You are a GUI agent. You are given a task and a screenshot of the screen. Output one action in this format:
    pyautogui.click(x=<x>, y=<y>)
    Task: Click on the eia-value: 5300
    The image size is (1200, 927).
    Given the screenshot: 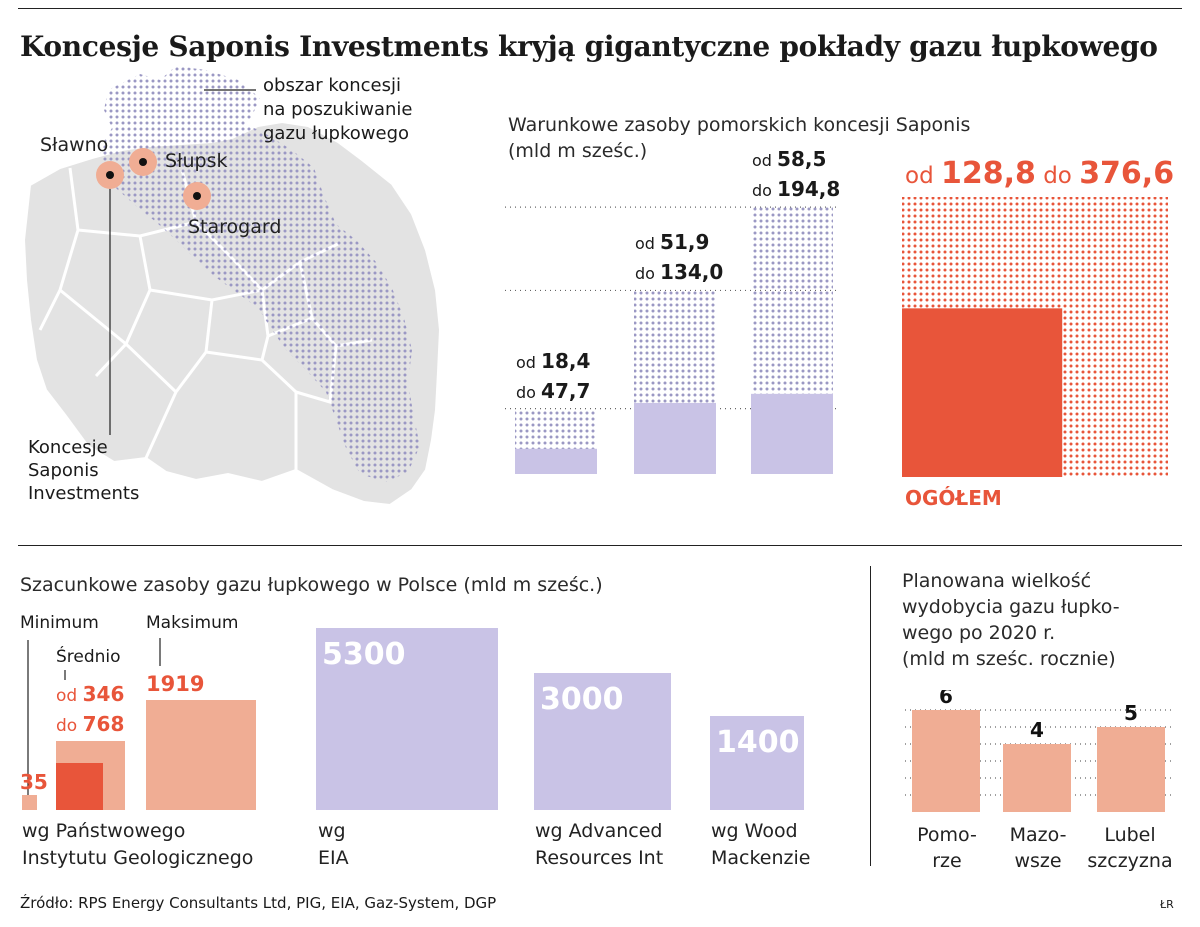 What is the action you would take?
    pyautogui.click(x=364, y=654)
    